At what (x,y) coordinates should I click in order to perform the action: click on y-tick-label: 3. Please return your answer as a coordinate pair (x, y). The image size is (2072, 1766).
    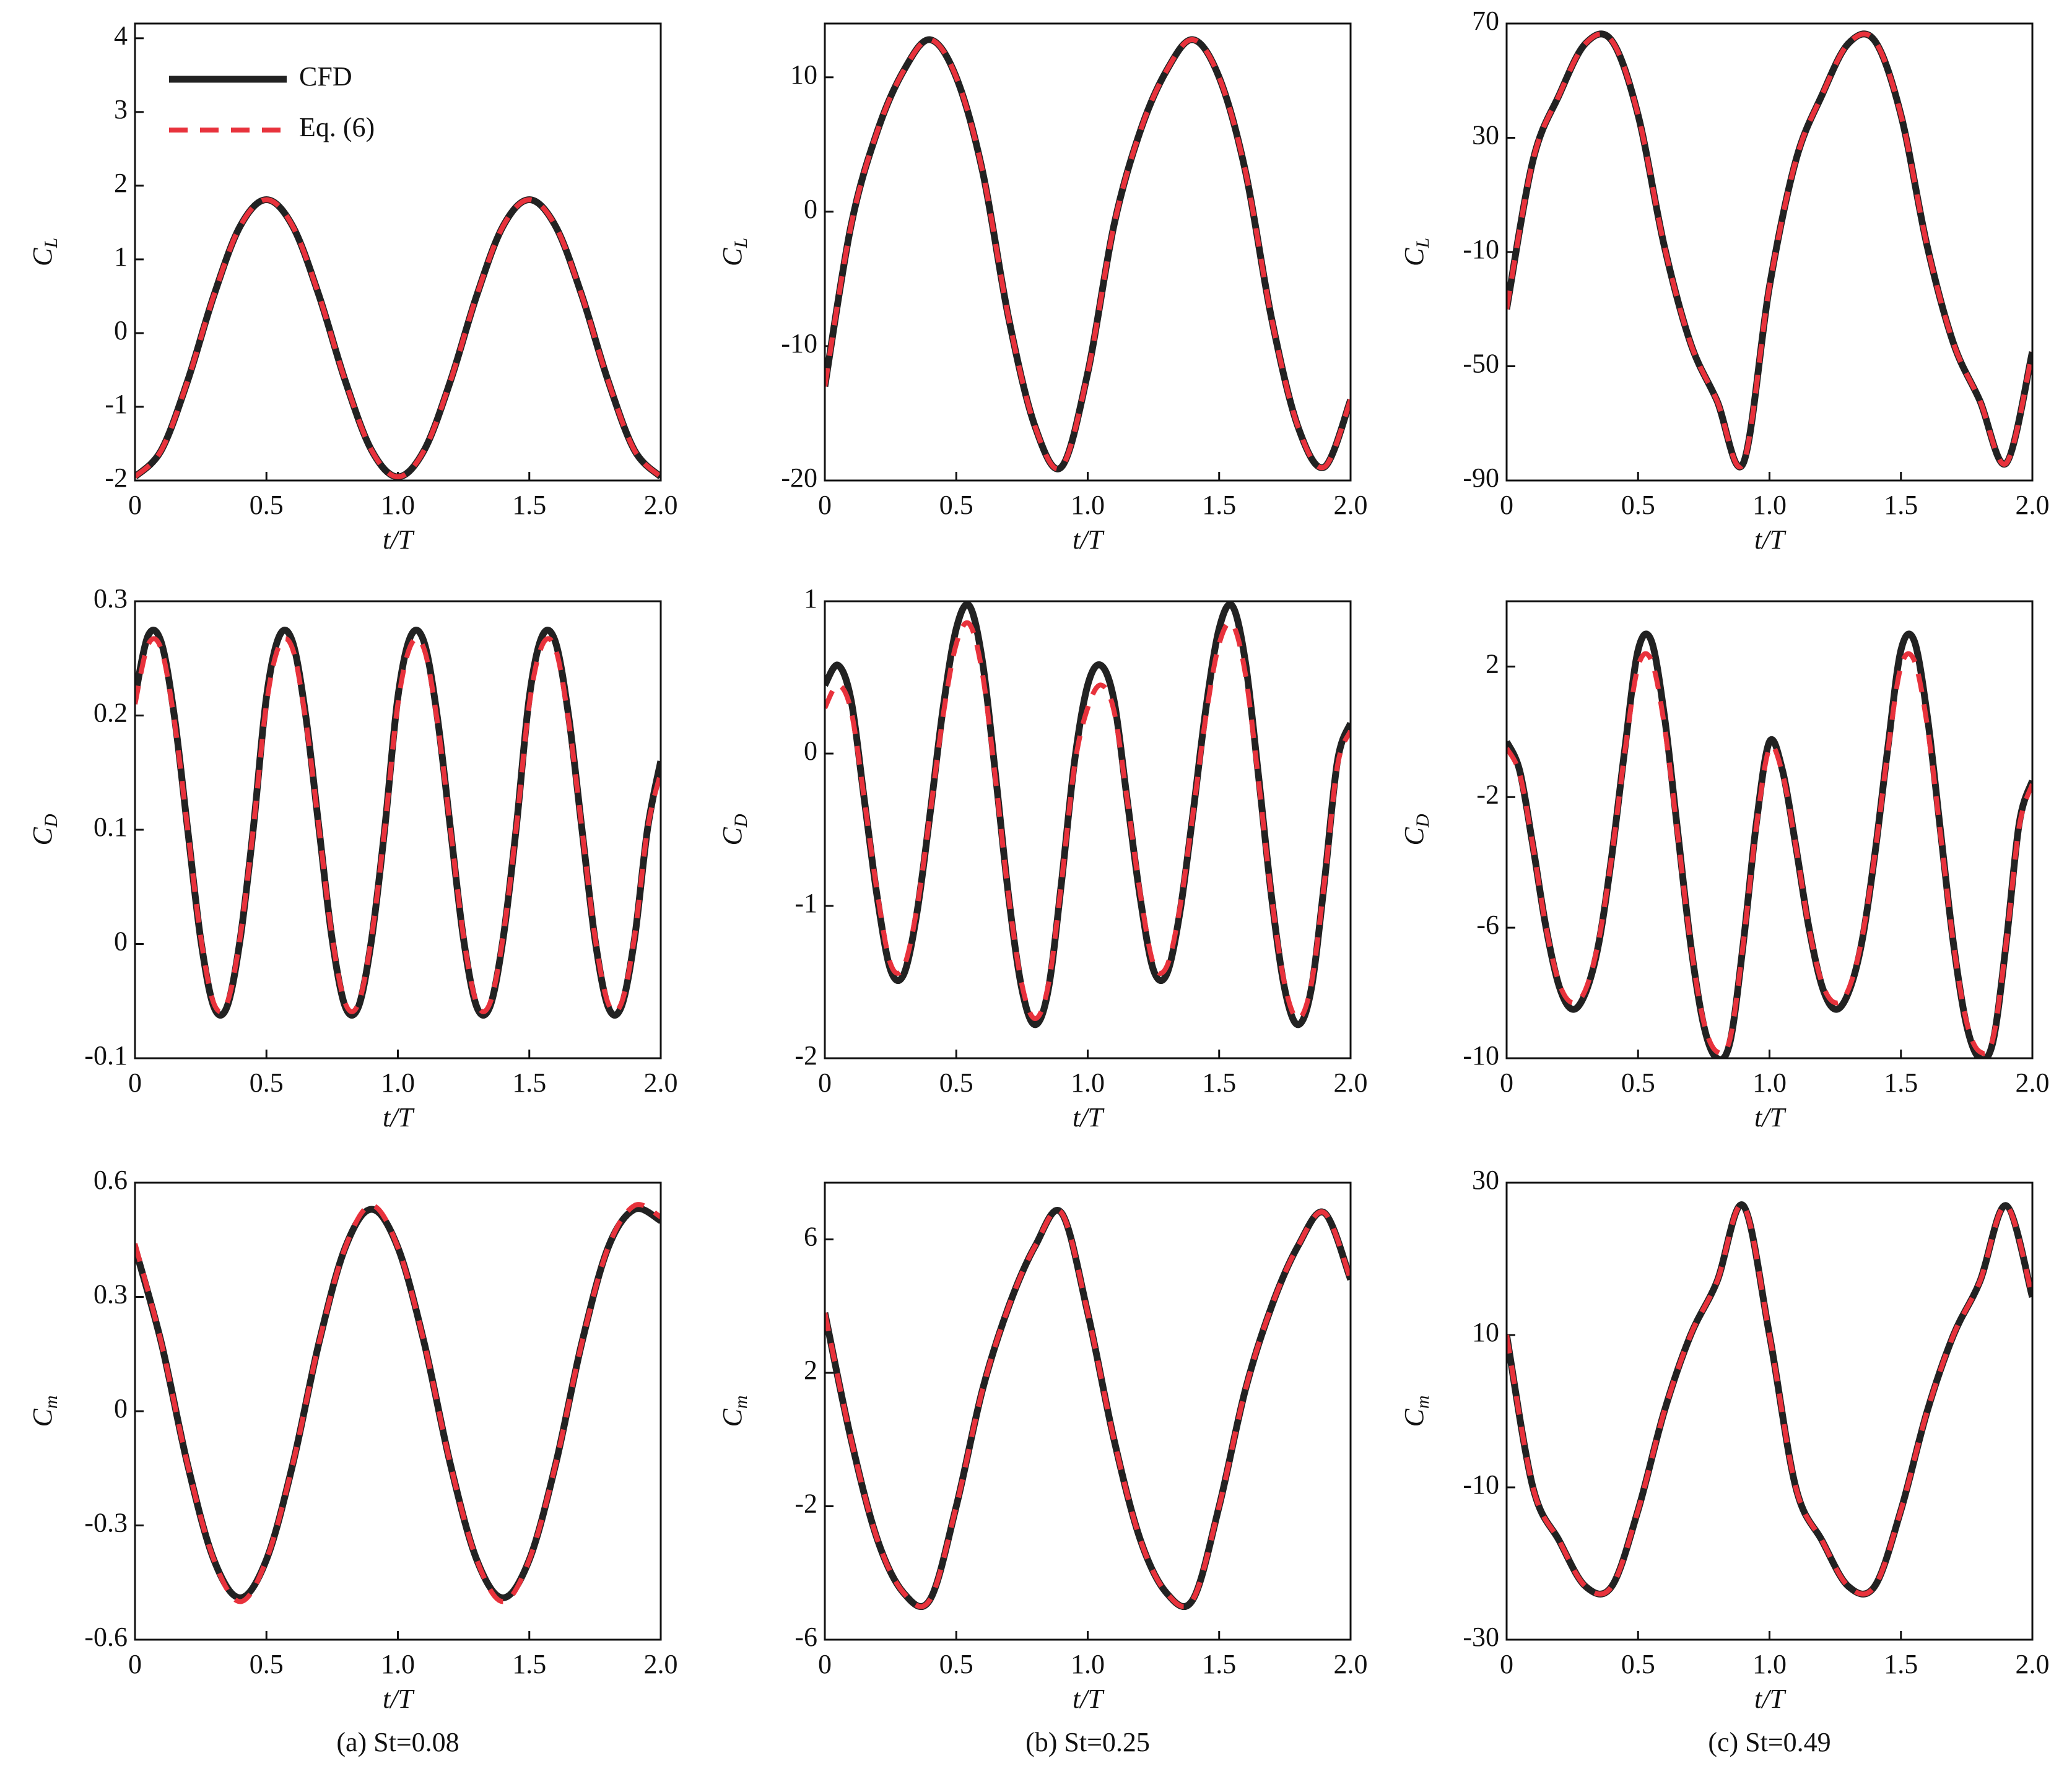
    Looking at the image, I should click on (121, 109).